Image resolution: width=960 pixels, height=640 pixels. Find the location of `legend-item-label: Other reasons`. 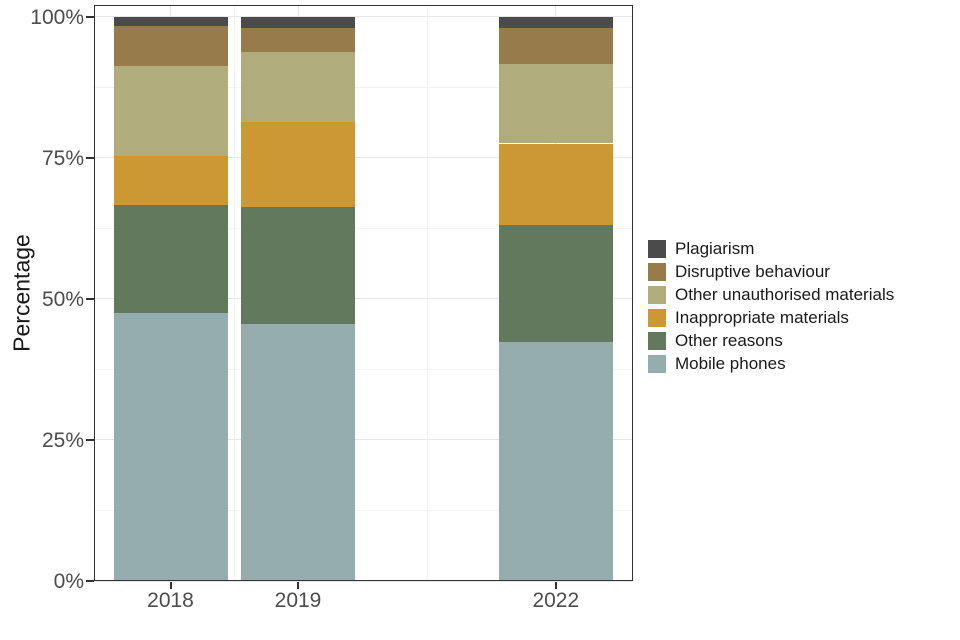

legend-item-label: Other reasons is located at coordinates (729, 340).